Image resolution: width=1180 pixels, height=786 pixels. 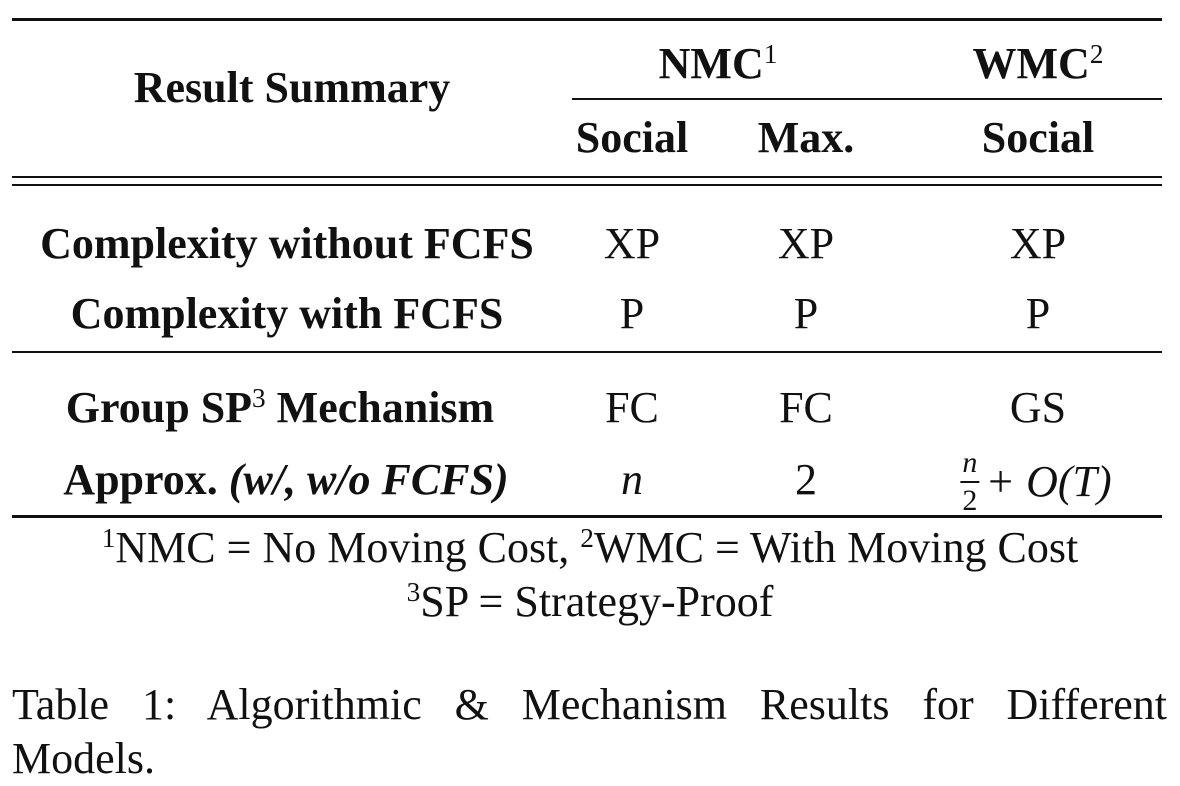 What do you see at coordinates (770, 54) in the screenshot?
I see `header-nmc-sup: 1` at bounding box center [770, 54].